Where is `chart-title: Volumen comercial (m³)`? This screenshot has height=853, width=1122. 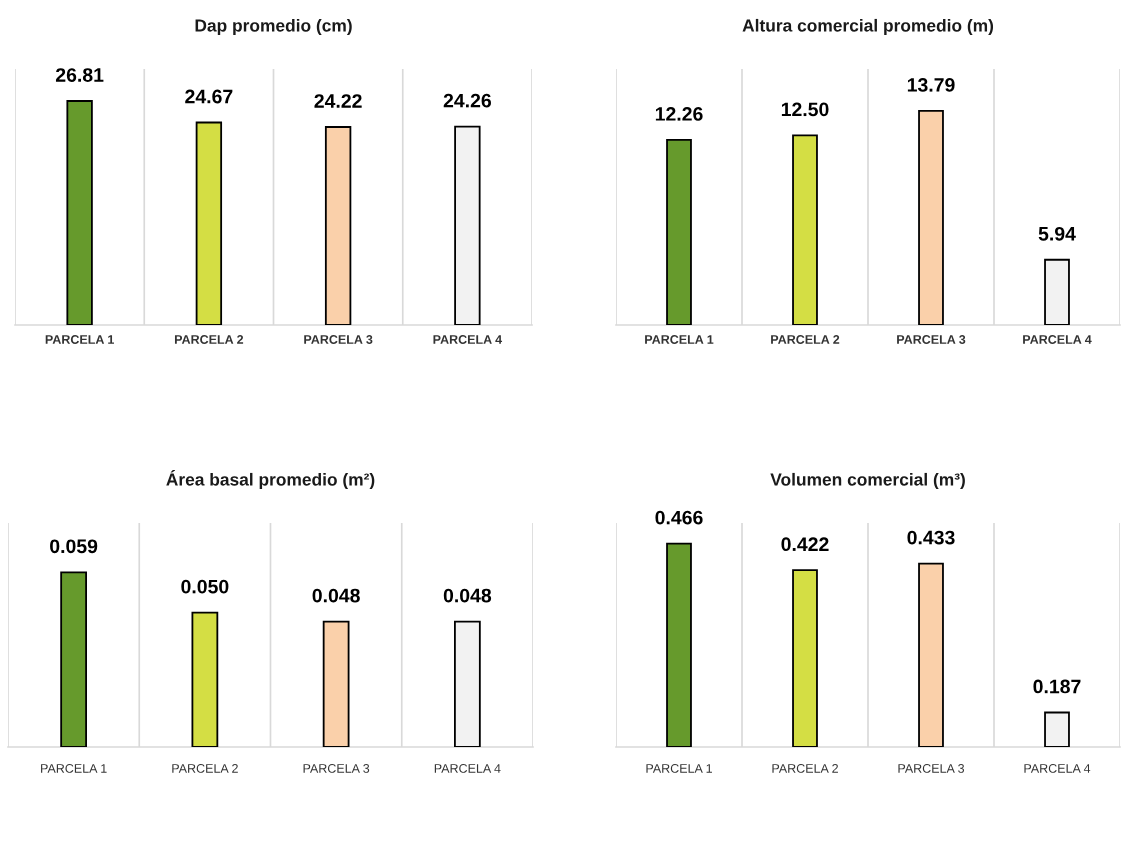 chart-title: Volumen comercial (m³) is located at coordinates (867, 481).